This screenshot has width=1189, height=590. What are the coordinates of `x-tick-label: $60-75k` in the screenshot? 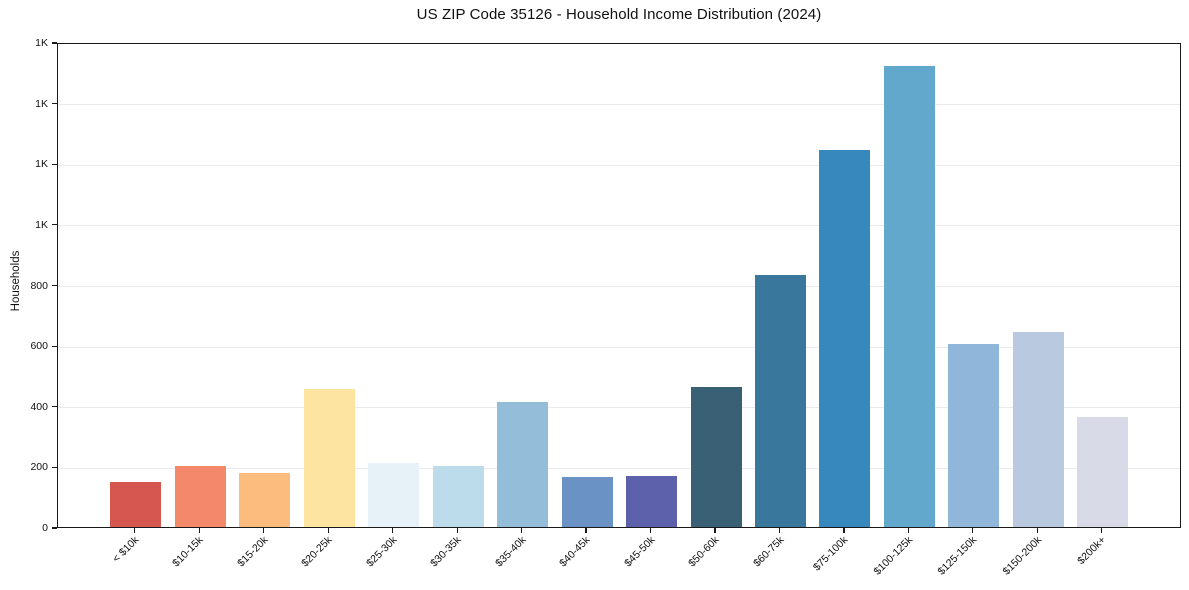 It's located at (768, 552).